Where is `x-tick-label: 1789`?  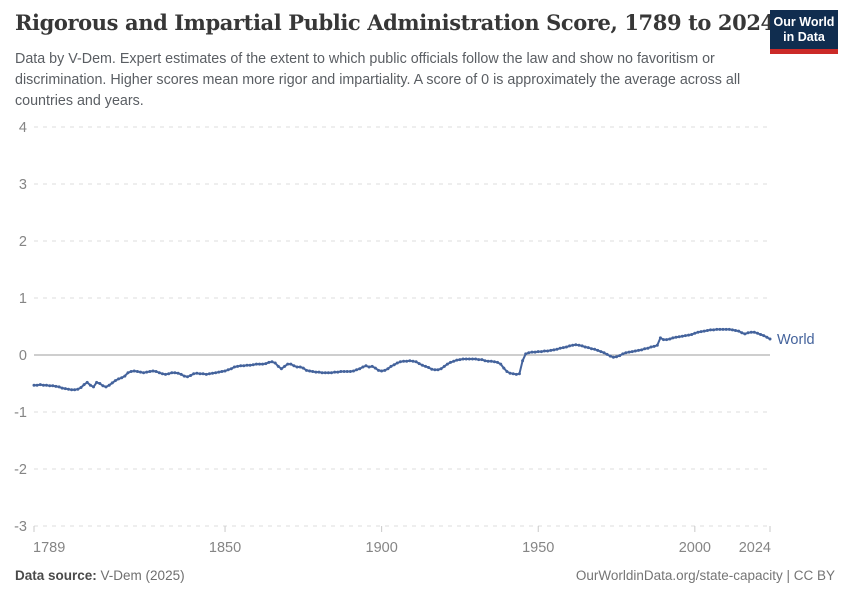 x-tick-label: 1789 is located at coordinates (49, 548).